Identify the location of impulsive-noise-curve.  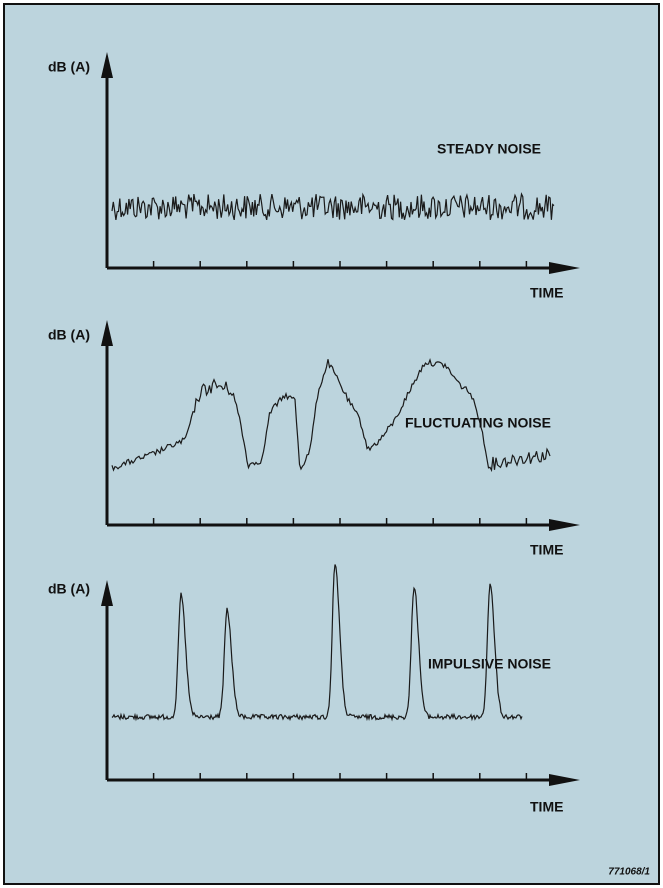
(317, 643).